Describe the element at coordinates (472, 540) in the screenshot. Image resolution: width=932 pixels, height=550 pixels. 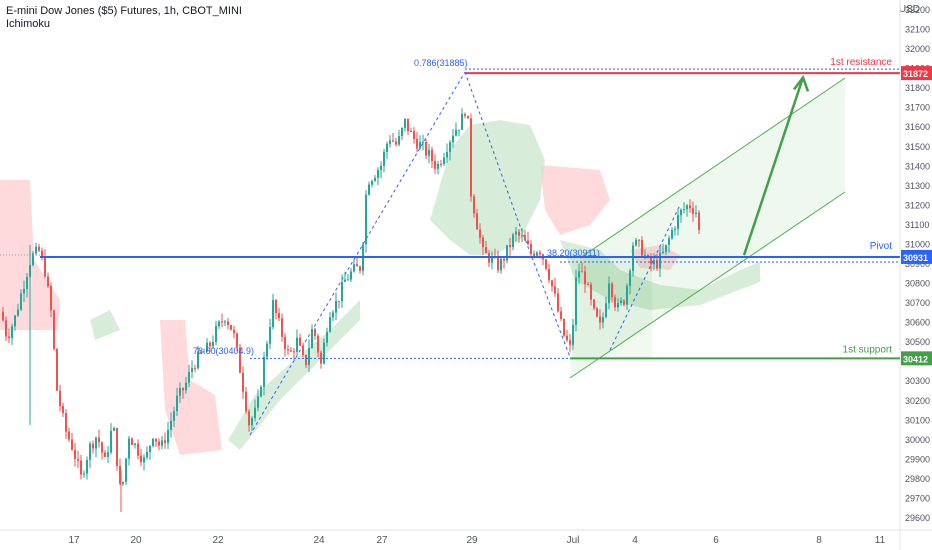
I see `x-tick-label: 29` at that location.